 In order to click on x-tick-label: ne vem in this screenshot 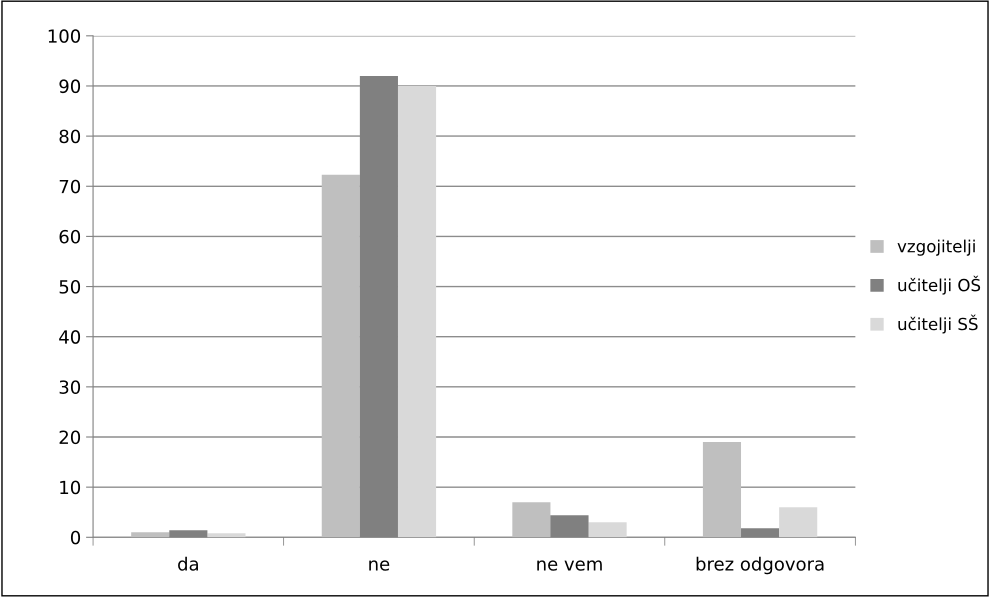, I will do `click(569, 565)`.